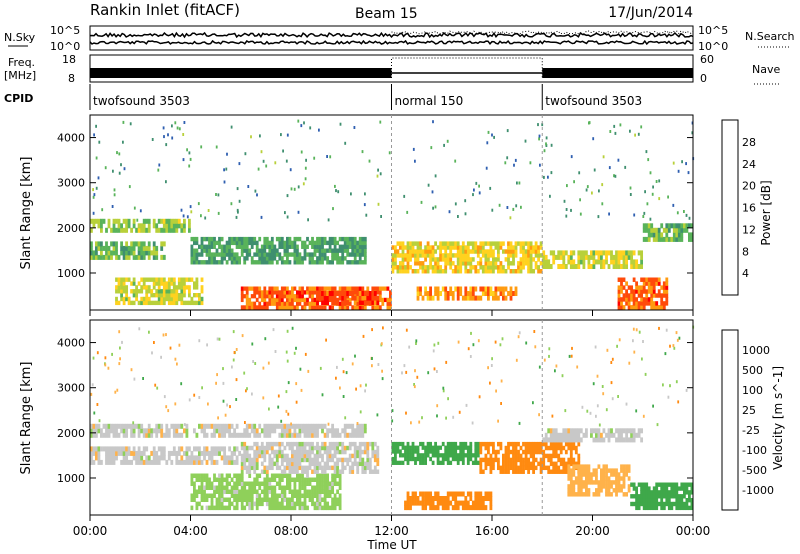  Describe the element at coordinates (391, 531) in the screenshot. I see `x-tick-label: 12:00` at that location.